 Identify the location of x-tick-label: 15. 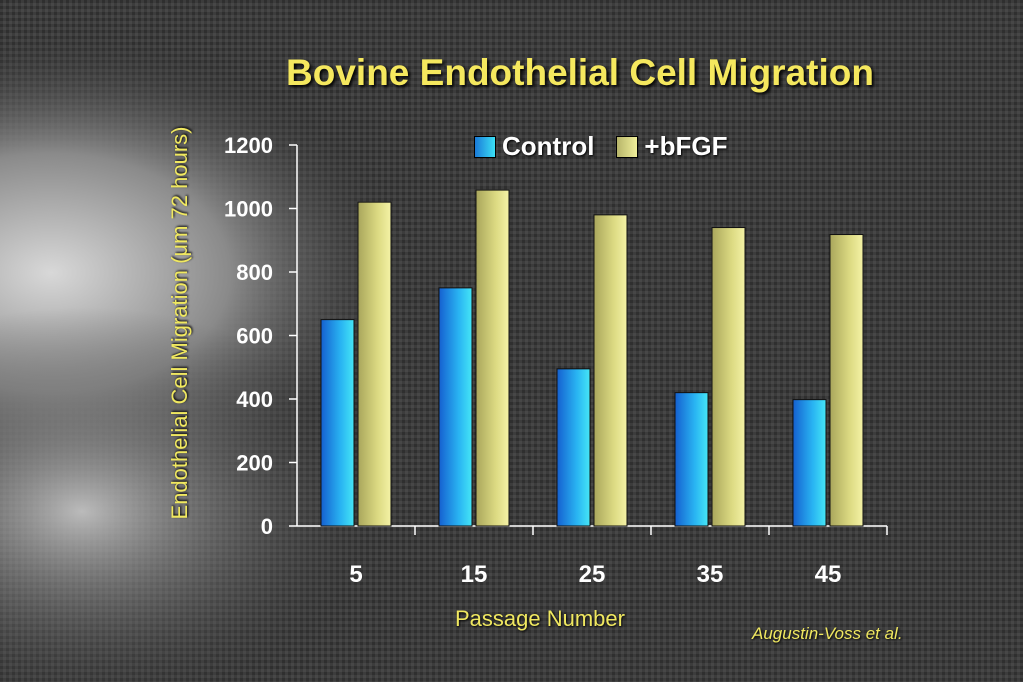
(474, 574).